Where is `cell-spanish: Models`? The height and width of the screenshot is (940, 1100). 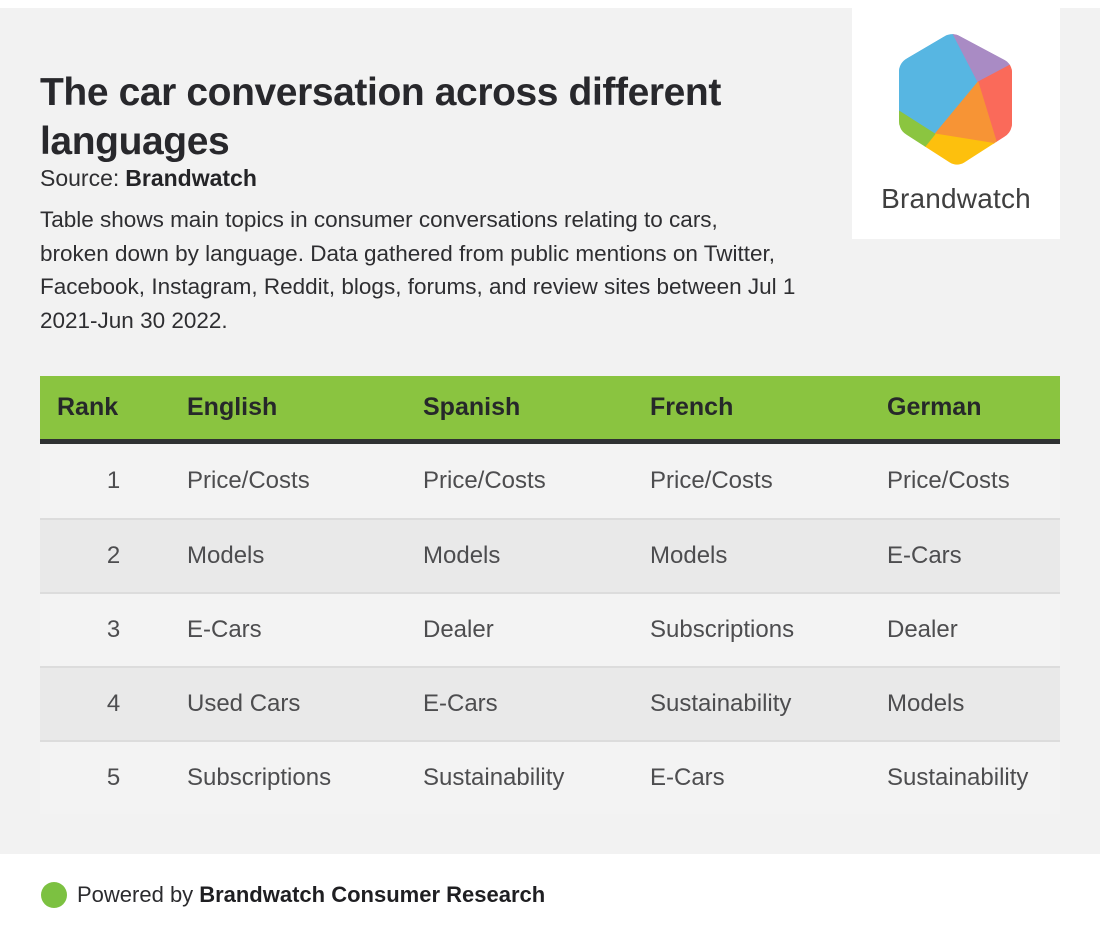
cell-spanish: Models is located at coordinates (462, 555).